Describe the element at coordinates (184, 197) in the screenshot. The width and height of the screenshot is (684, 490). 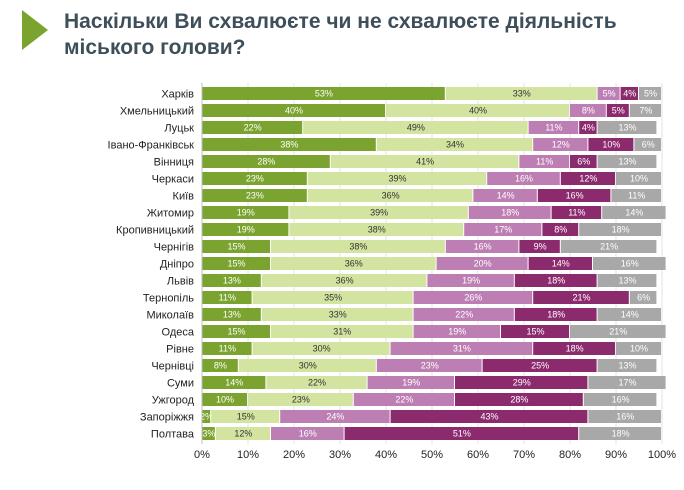
I see `row-label: Київ` at that location.